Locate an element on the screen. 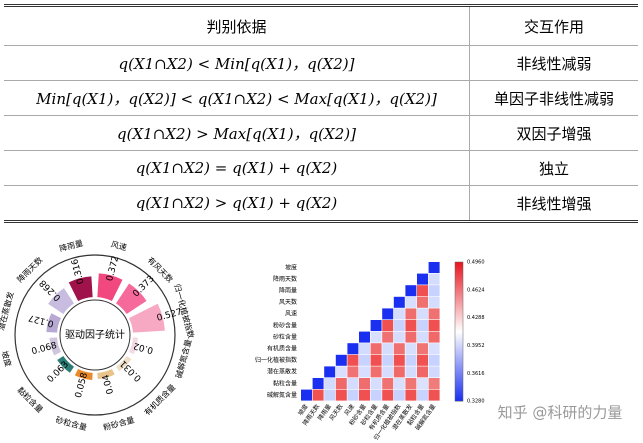  table-row: q(X1∩X2) > Max[q(X1)，q(X2)] 双因子增强 is located at coordinates (321, 133).